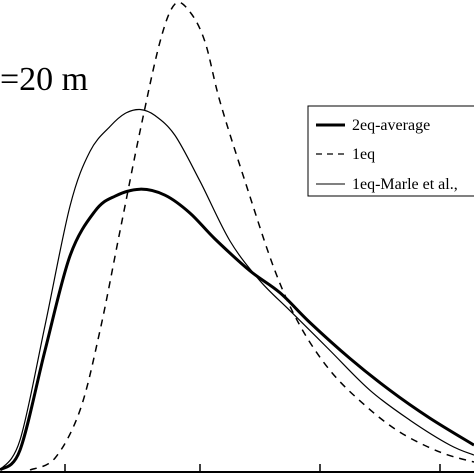 The image size is (474, 474). I want to click on legend-box, so click(390, 151).